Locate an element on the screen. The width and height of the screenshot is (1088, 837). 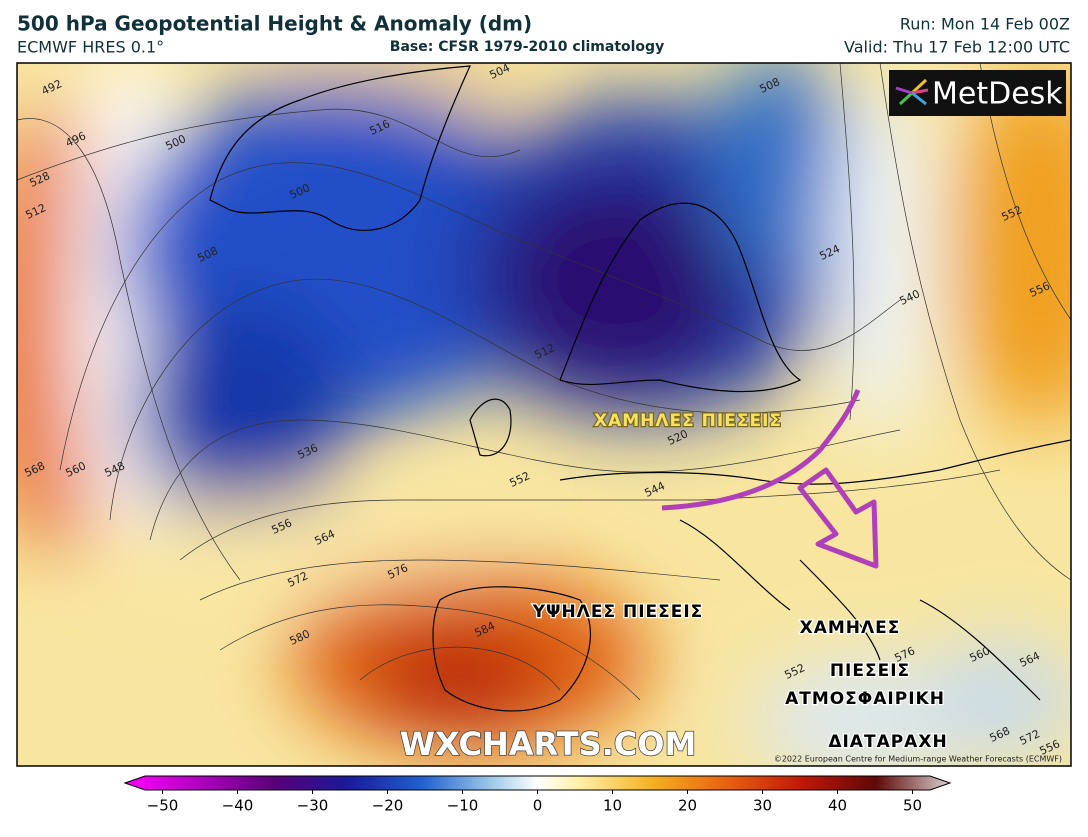
annotation: ΧΑΜΗΛΕΣ ΠΙΕΣΕΙΣ is located at coordinates (688, 421).